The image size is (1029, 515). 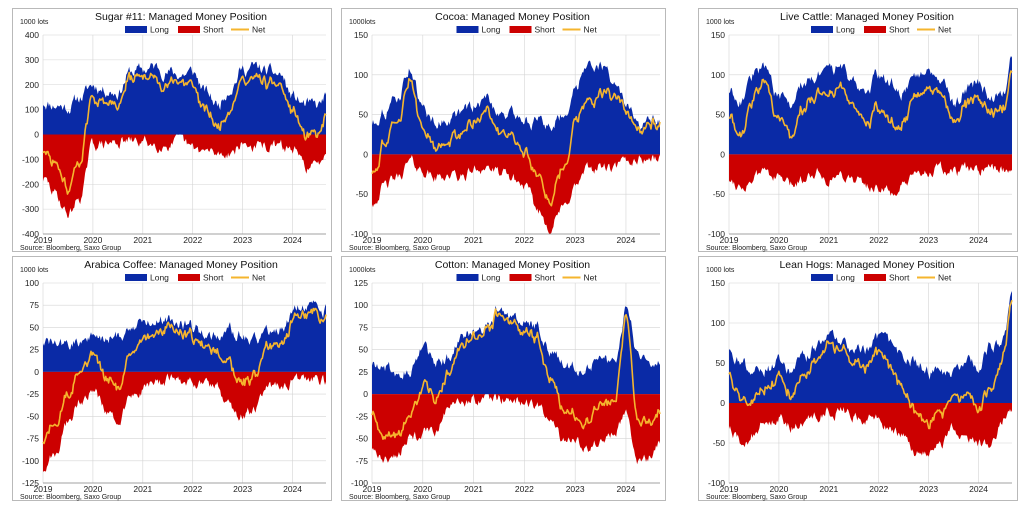 What do you see at coordinates (361, 283) in the screenshot?
I see `y-tick-label: 125` at bounding box center [361, 283].